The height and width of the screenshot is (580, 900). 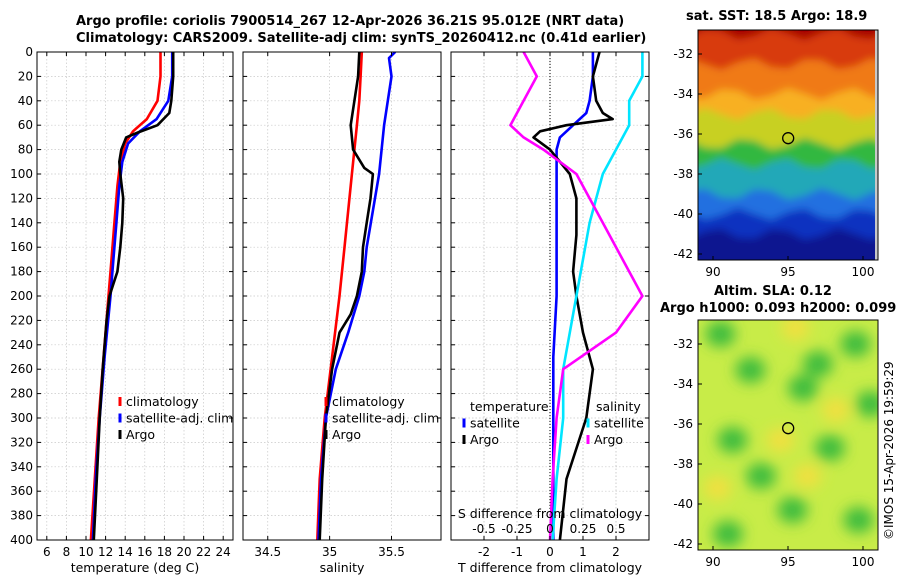 I want to click on y-tick-label: 180, so click(x=21, y=272).